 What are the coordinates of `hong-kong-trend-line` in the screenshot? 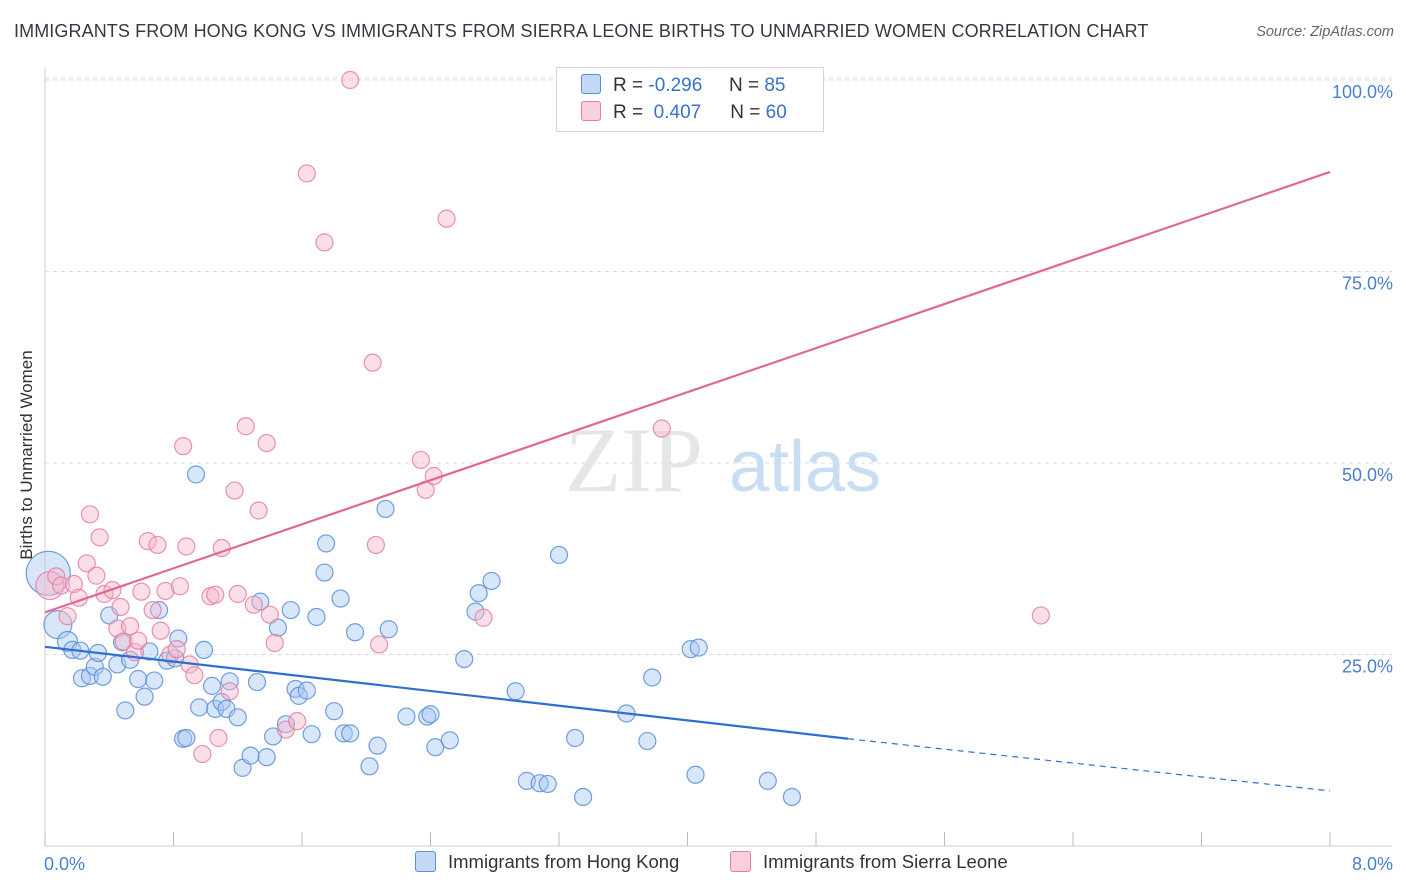 It's located at (446, 692).